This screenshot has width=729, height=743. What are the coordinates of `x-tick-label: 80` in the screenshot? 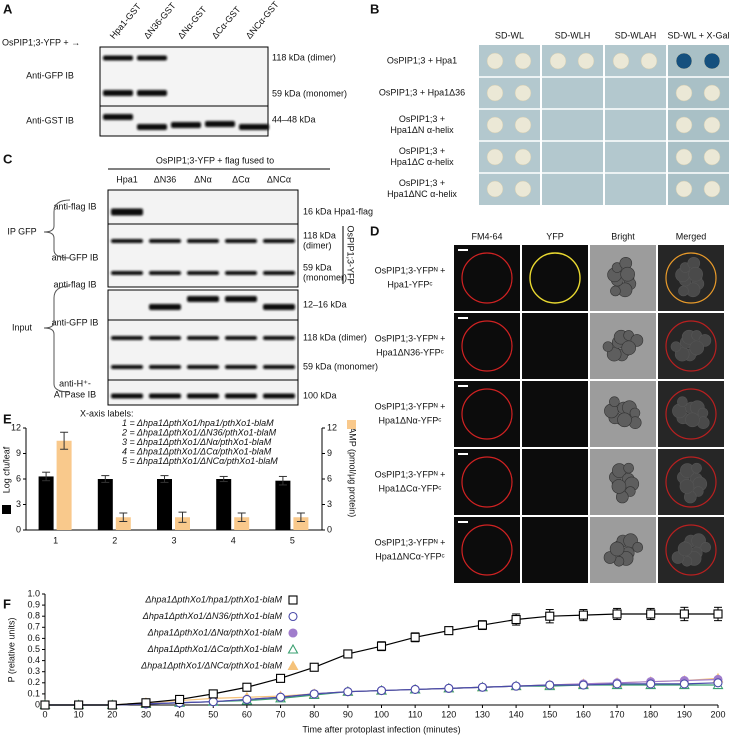 It's located at (314, 714).